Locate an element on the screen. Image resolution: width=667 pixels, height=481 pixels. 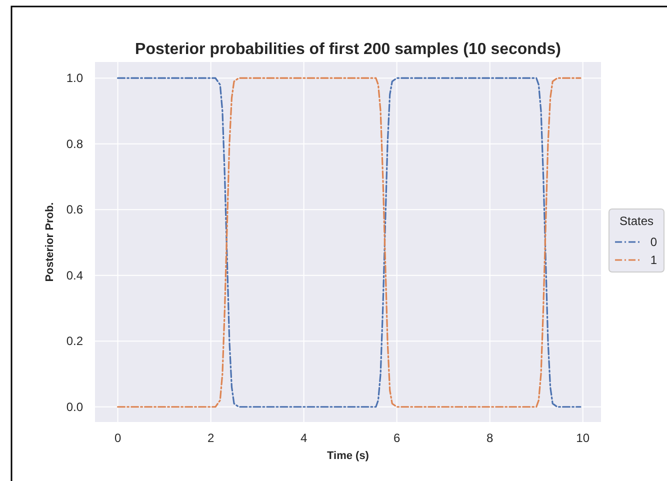
x-tick-label: 0 is located at coordinates (118, 438).